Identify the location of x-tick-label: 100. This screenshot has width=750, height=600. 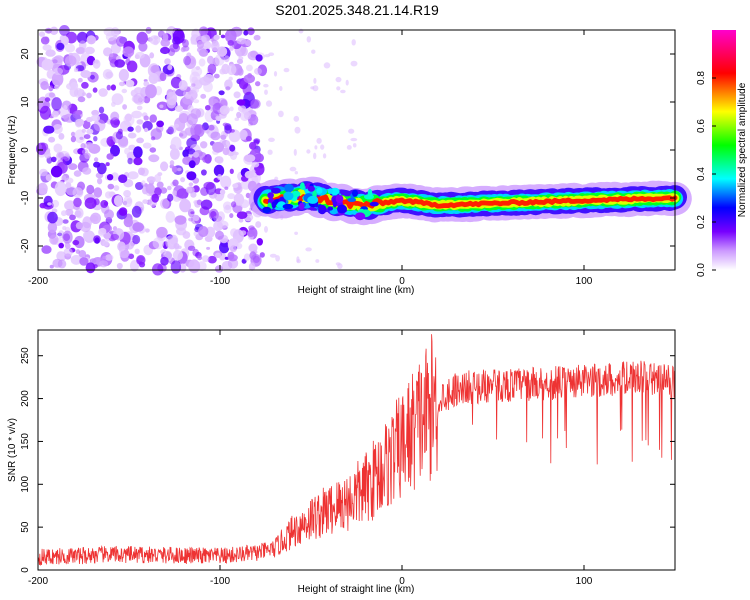
(584, 581).